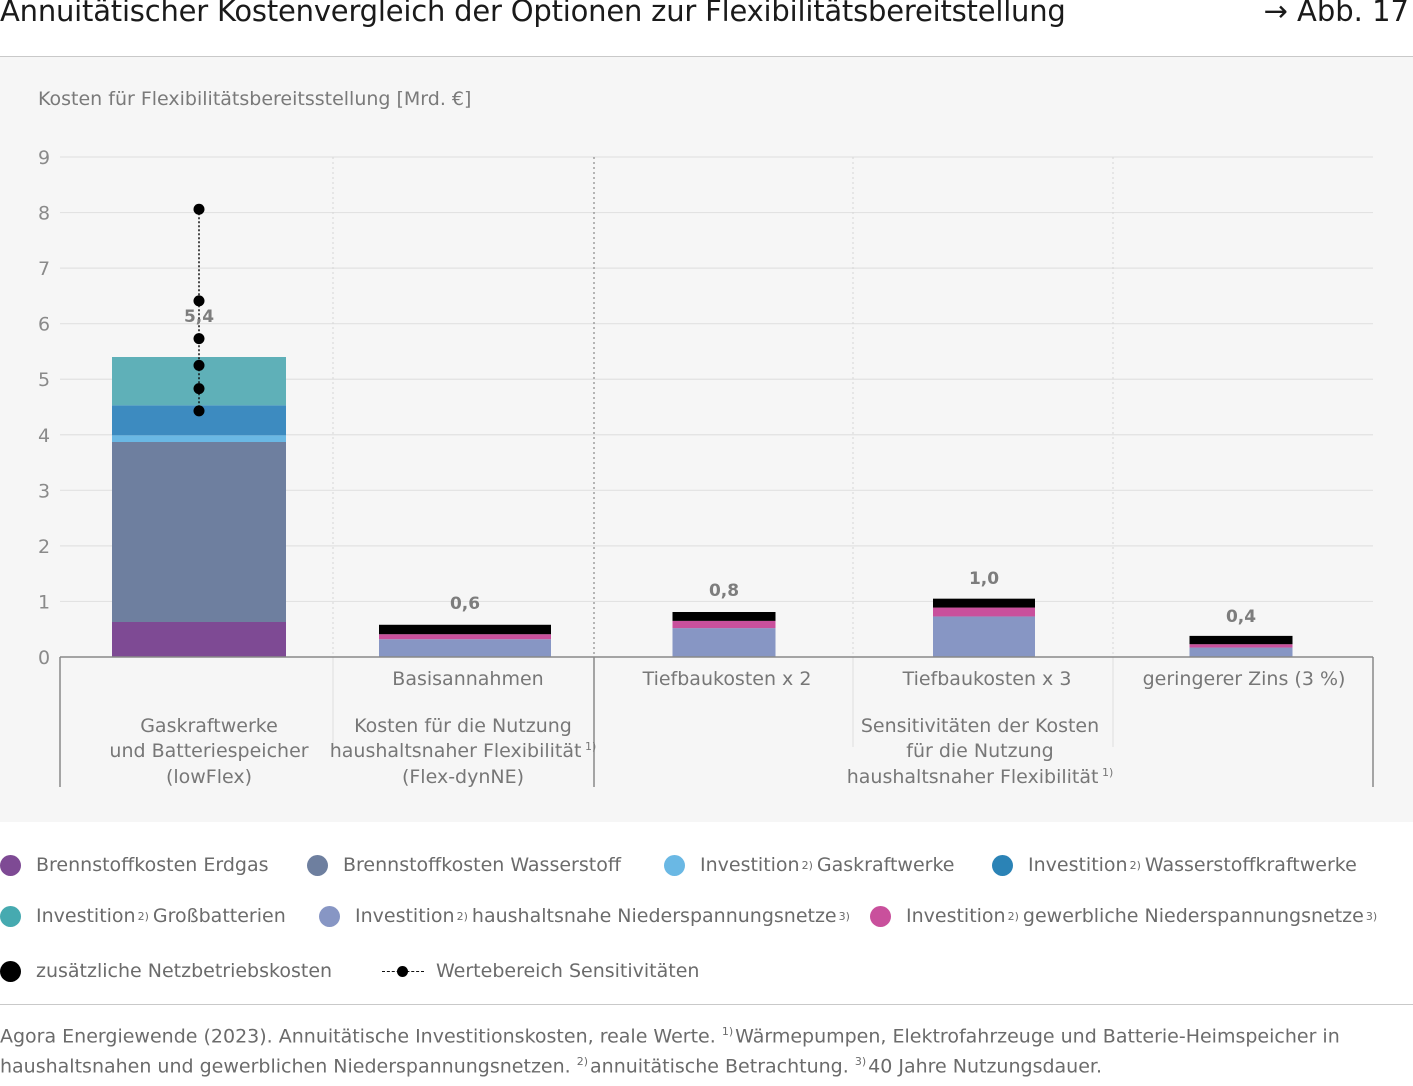  Describe the element at coordinates (44, 658) in the screenshot. I see `y-tick-label: 0` at that location.